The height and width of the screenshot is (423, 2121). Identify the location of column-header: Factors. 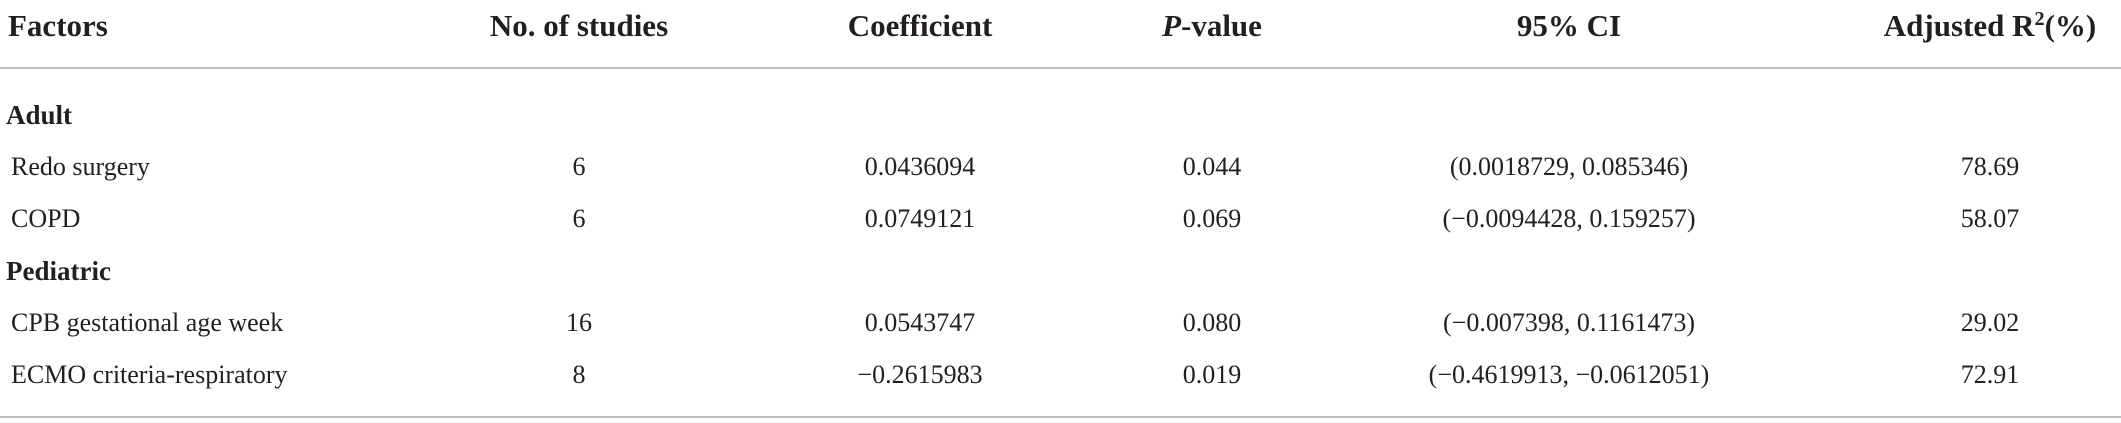
(58, 26).